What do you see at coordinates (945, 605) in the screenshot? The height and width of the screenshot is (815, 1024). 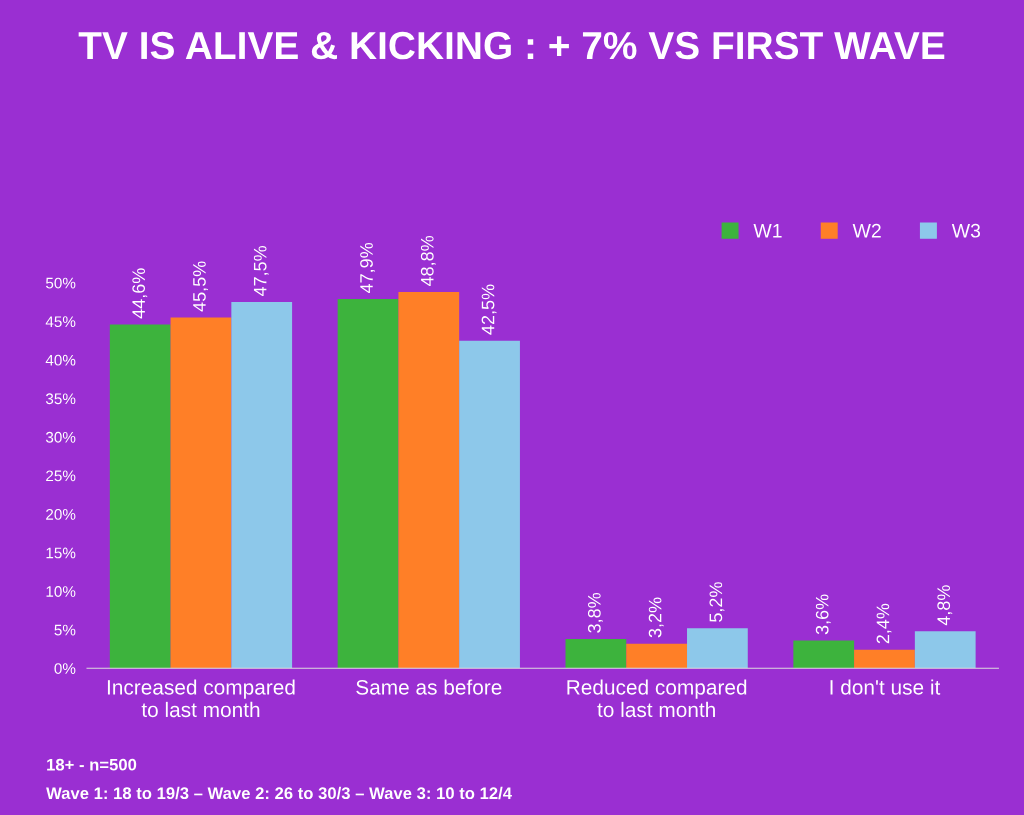 I see `data-label: 4,8%` at bounding box center [945, 605].